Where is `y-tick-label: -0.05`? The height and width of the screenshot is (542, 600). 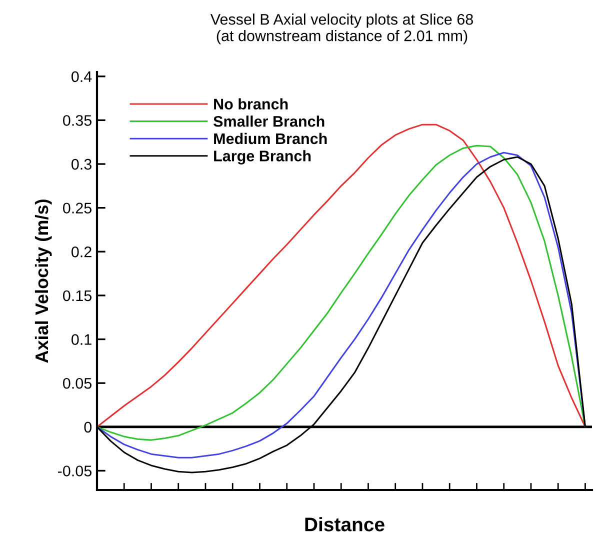 y-tick-label: -0.05 is located at coordinates (75, 471).